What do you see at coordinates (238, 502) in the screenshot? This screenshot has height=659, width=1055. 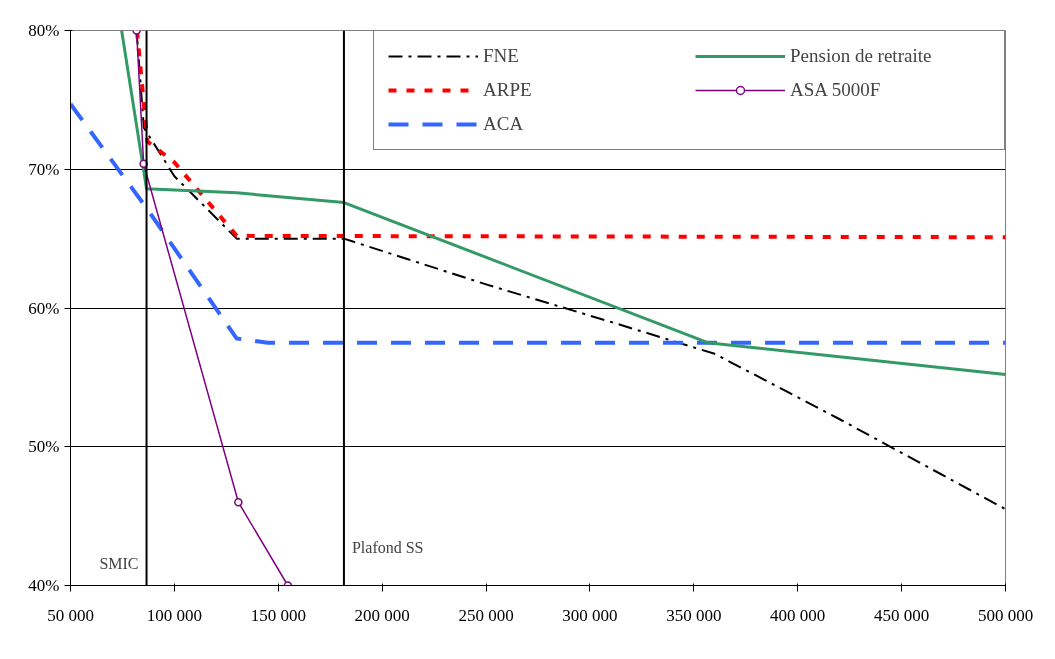 I see `point` at bounding box center [238, 502].